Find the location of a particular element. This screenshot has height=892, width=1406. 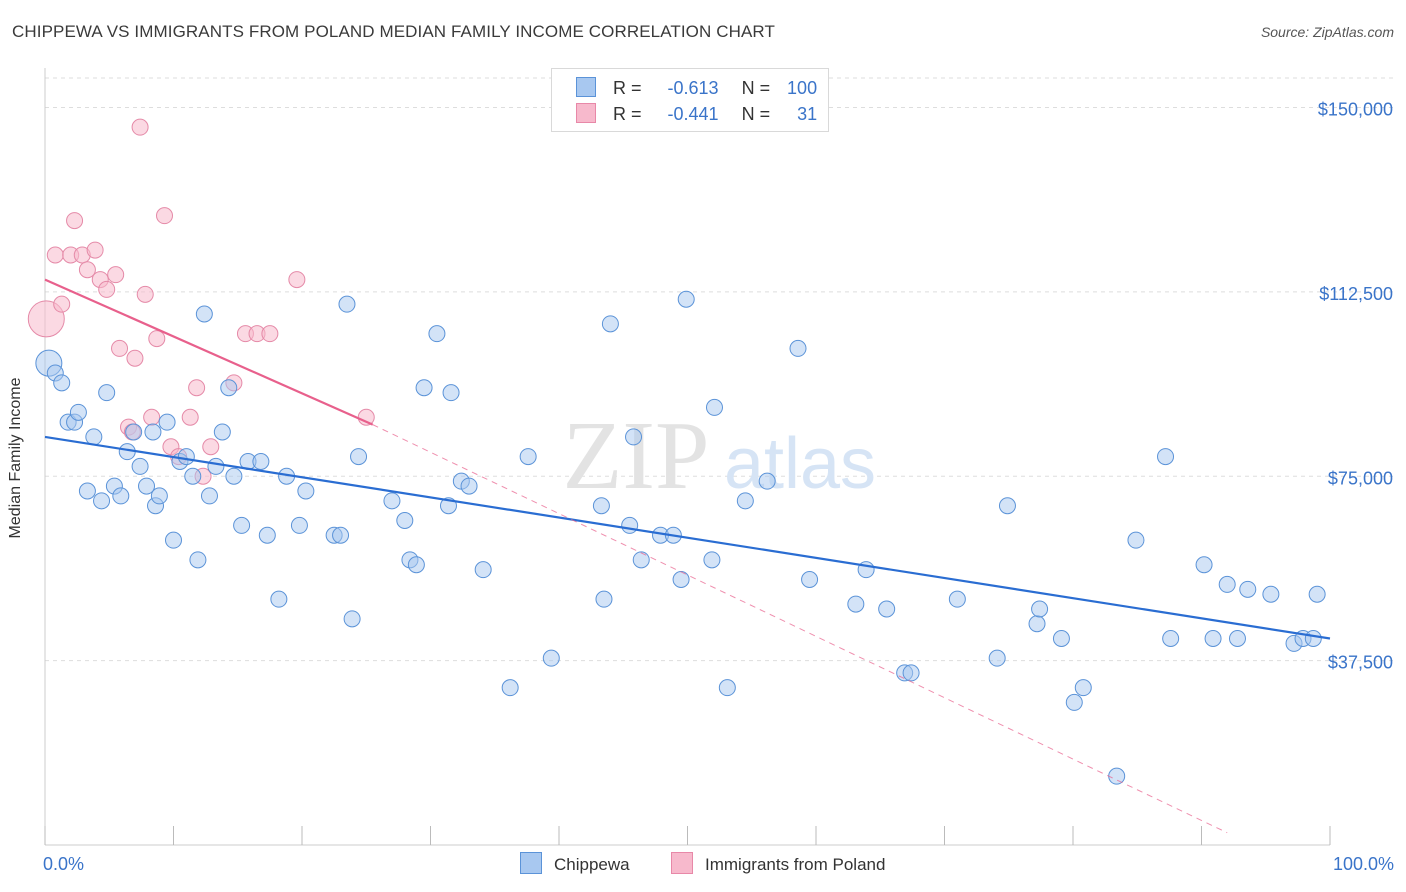

y-axis-label: Median Family Income is located at coordinates (15, 458).